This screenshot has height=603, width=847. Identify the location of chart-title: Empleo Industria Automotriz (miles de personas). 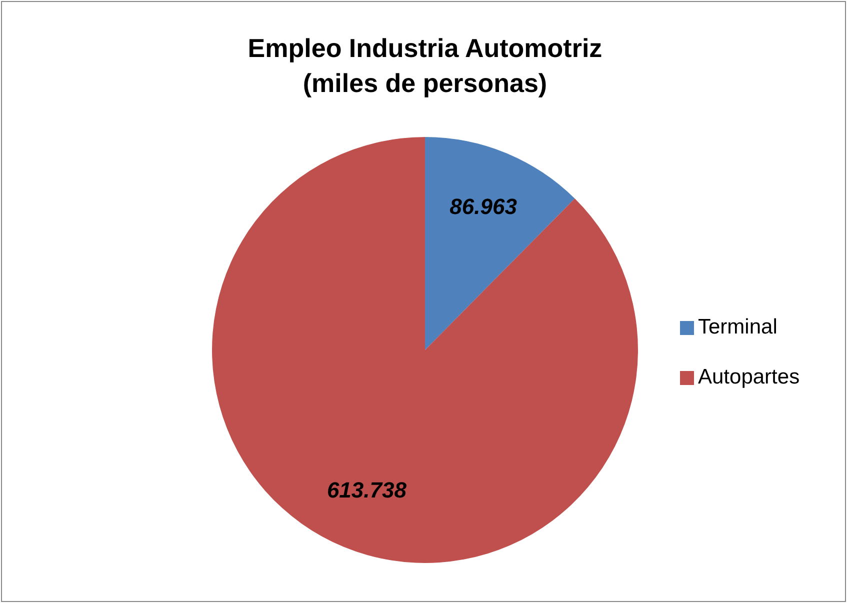
(425, 65).